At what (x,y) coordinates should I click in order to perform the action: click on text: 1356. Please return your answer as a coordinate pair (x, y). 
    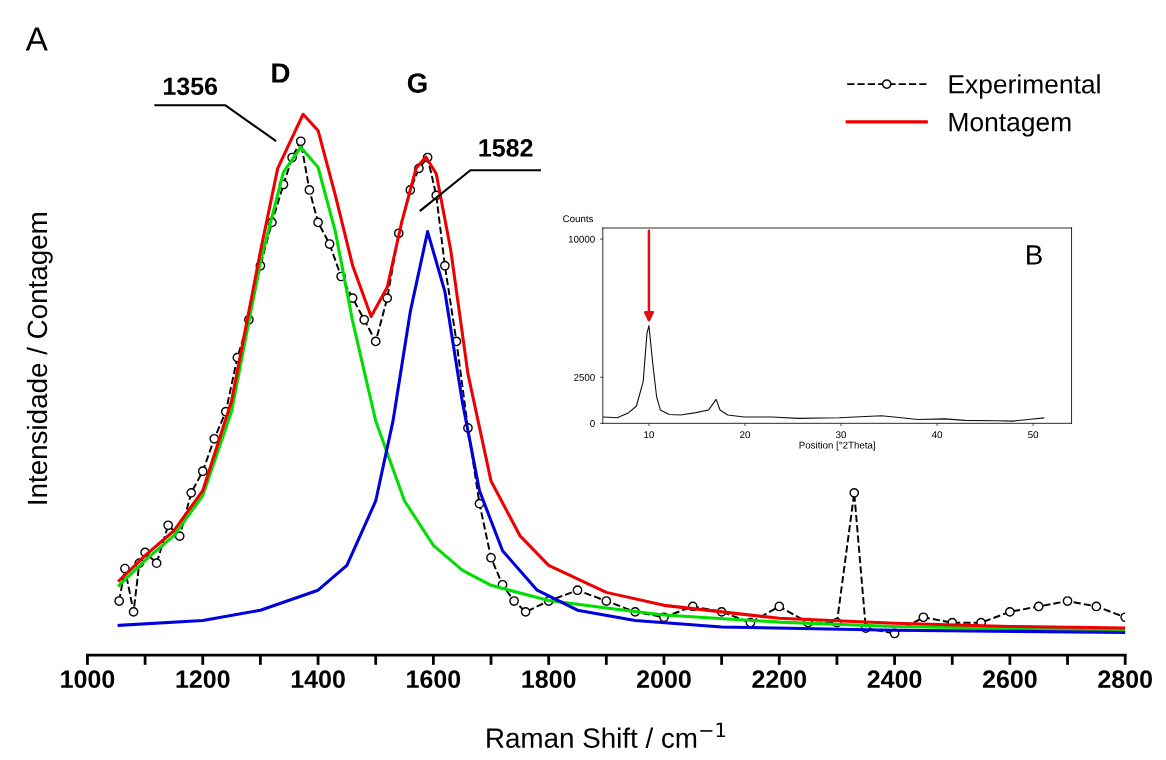
    Looking at the image, I should click on (190, 86).